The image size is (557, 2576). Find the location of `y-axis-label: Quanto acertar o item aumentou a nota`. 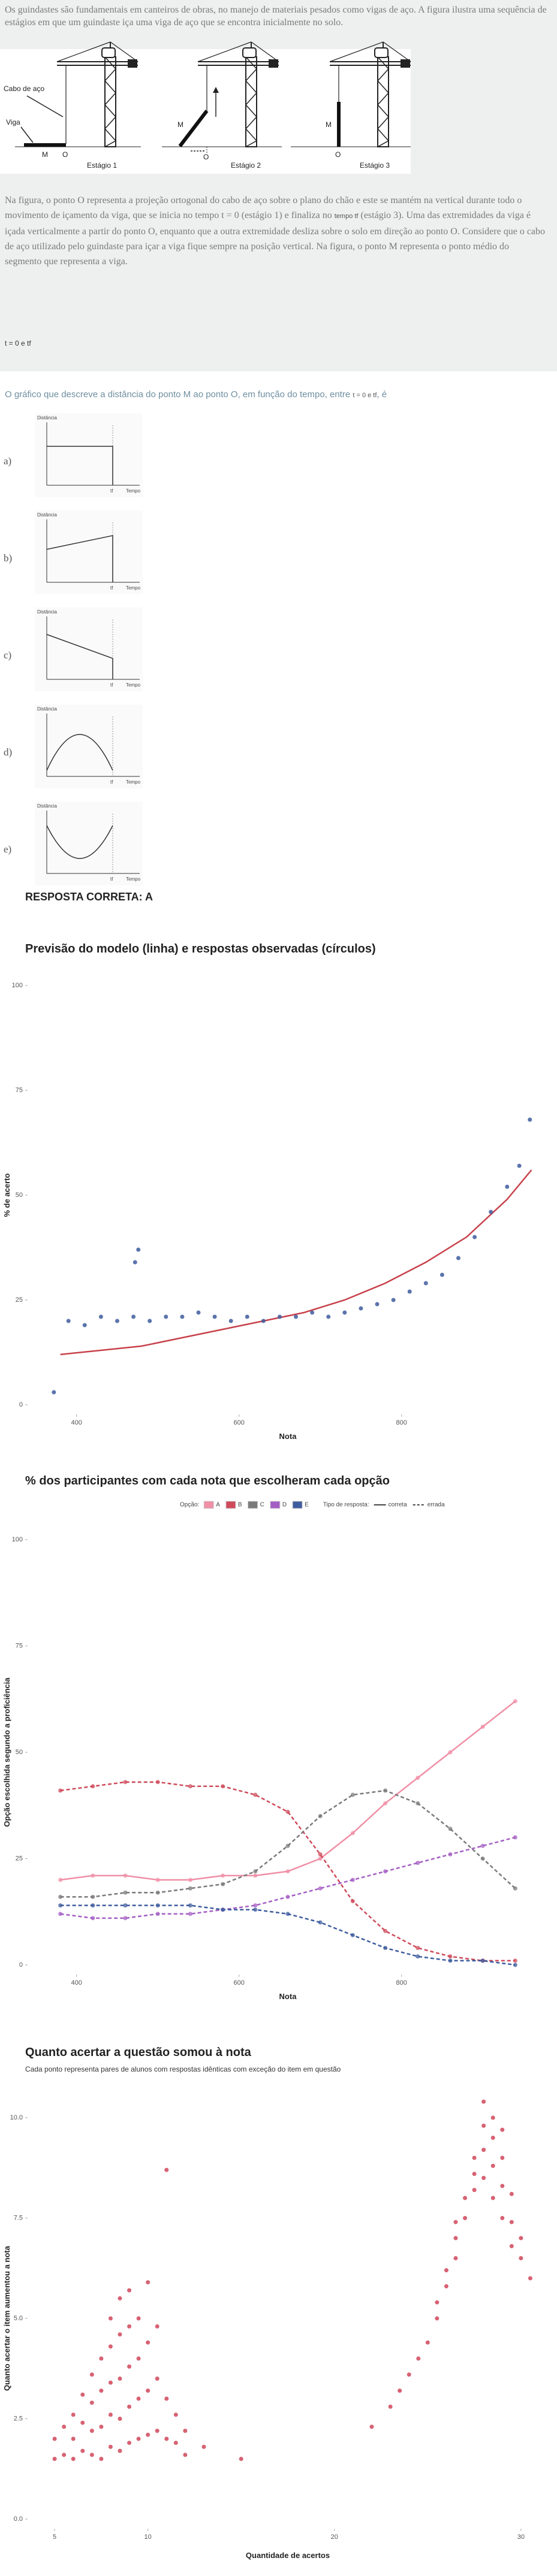

y-axis-label: Quanto acertar o item aumentou a nota is located at coordinates (6, 2318).